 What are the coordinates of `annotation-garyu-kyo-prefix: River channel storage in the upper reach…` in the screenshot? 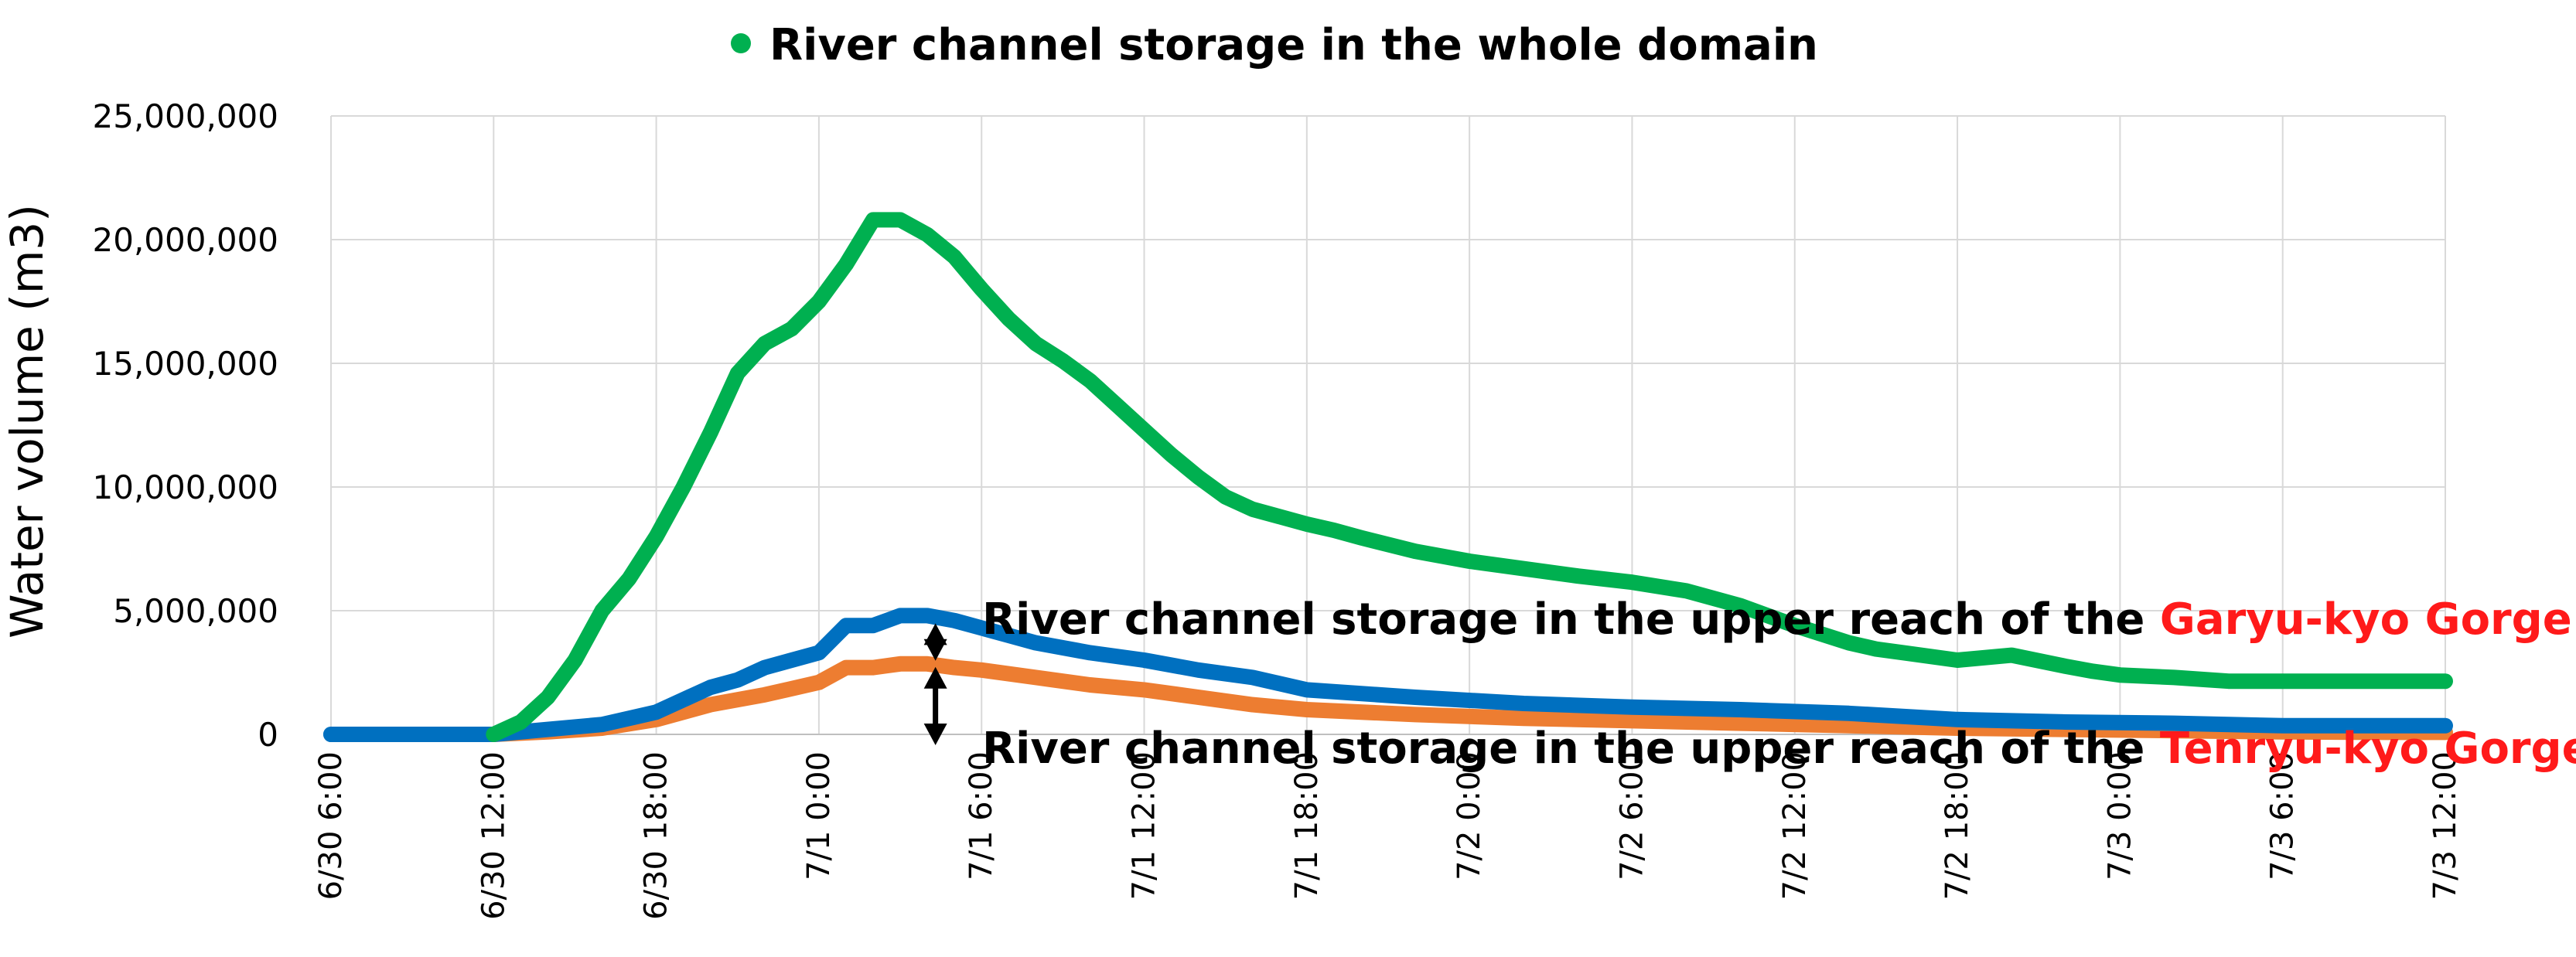 It's located at (1571, 619).